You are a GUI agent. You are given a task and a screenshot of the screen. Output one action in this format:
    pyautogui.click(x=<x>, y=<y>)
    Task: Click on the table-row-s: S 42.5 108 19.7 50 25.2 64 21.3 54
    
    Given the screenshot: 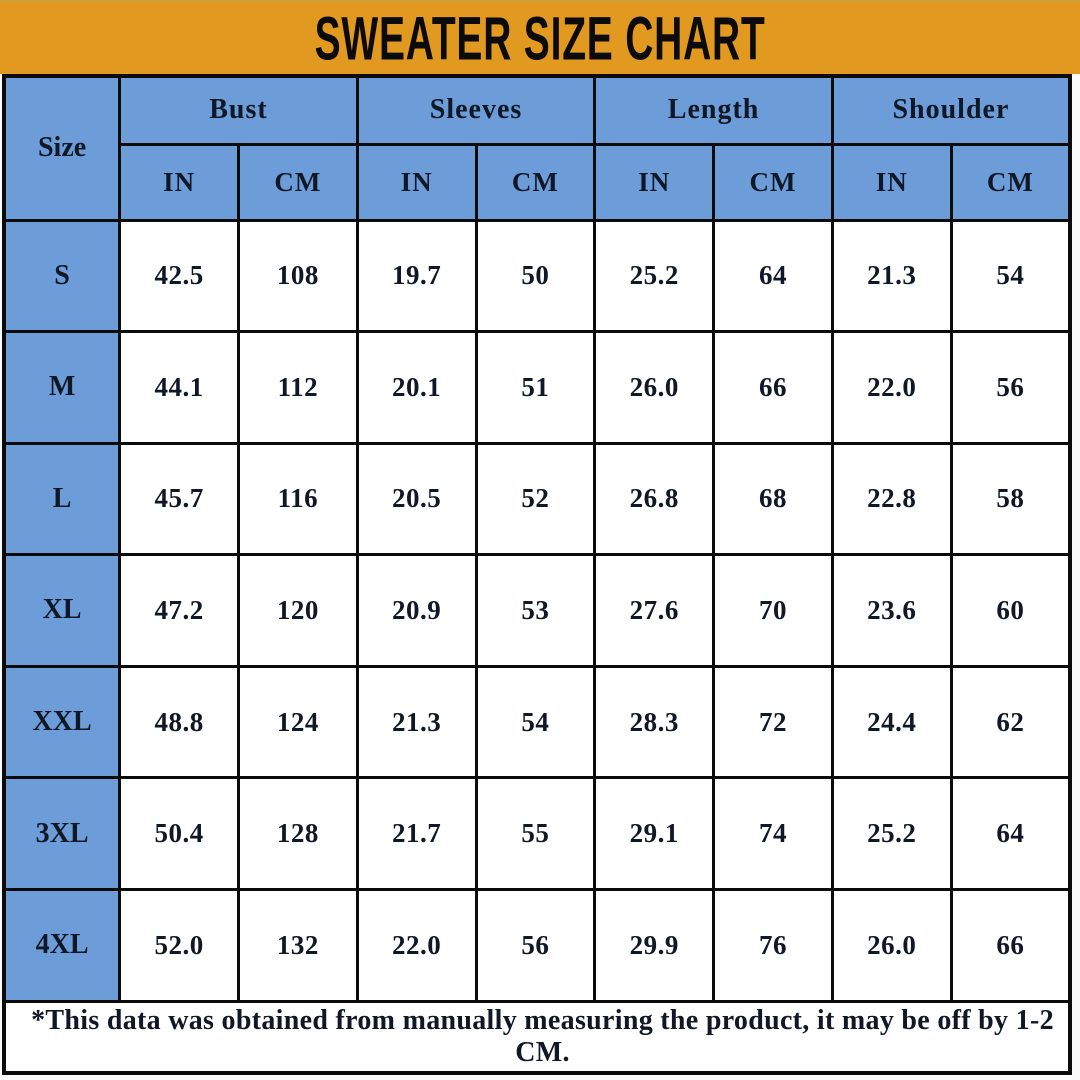 What is the action you would take?
    pyautogui.click(x=537, y=276)
    